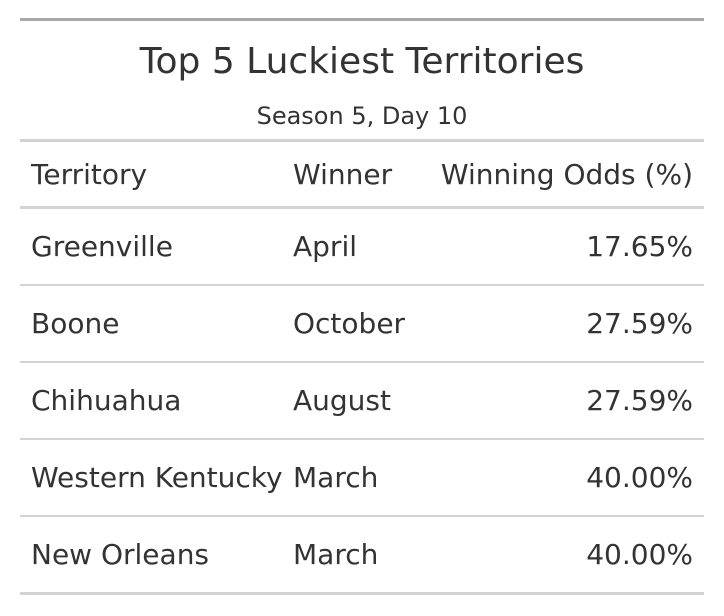  I want to click on table-row: Chihuahua August 27.59%, so click(362, 401).